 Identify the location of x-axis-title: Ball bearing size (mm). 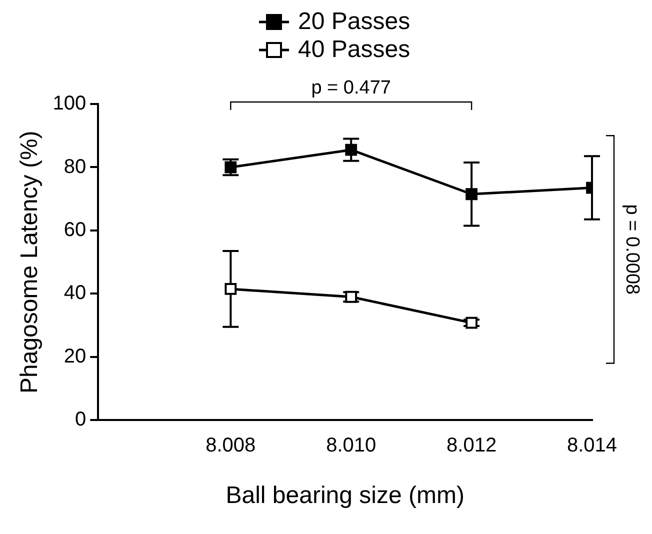
(345, 496).